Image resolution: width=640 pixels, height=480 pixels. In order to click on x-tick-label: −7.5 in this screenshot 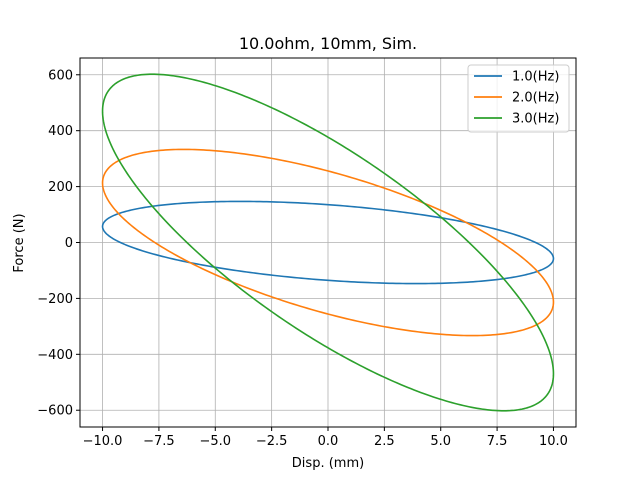, I will do `click(159, 441)`.